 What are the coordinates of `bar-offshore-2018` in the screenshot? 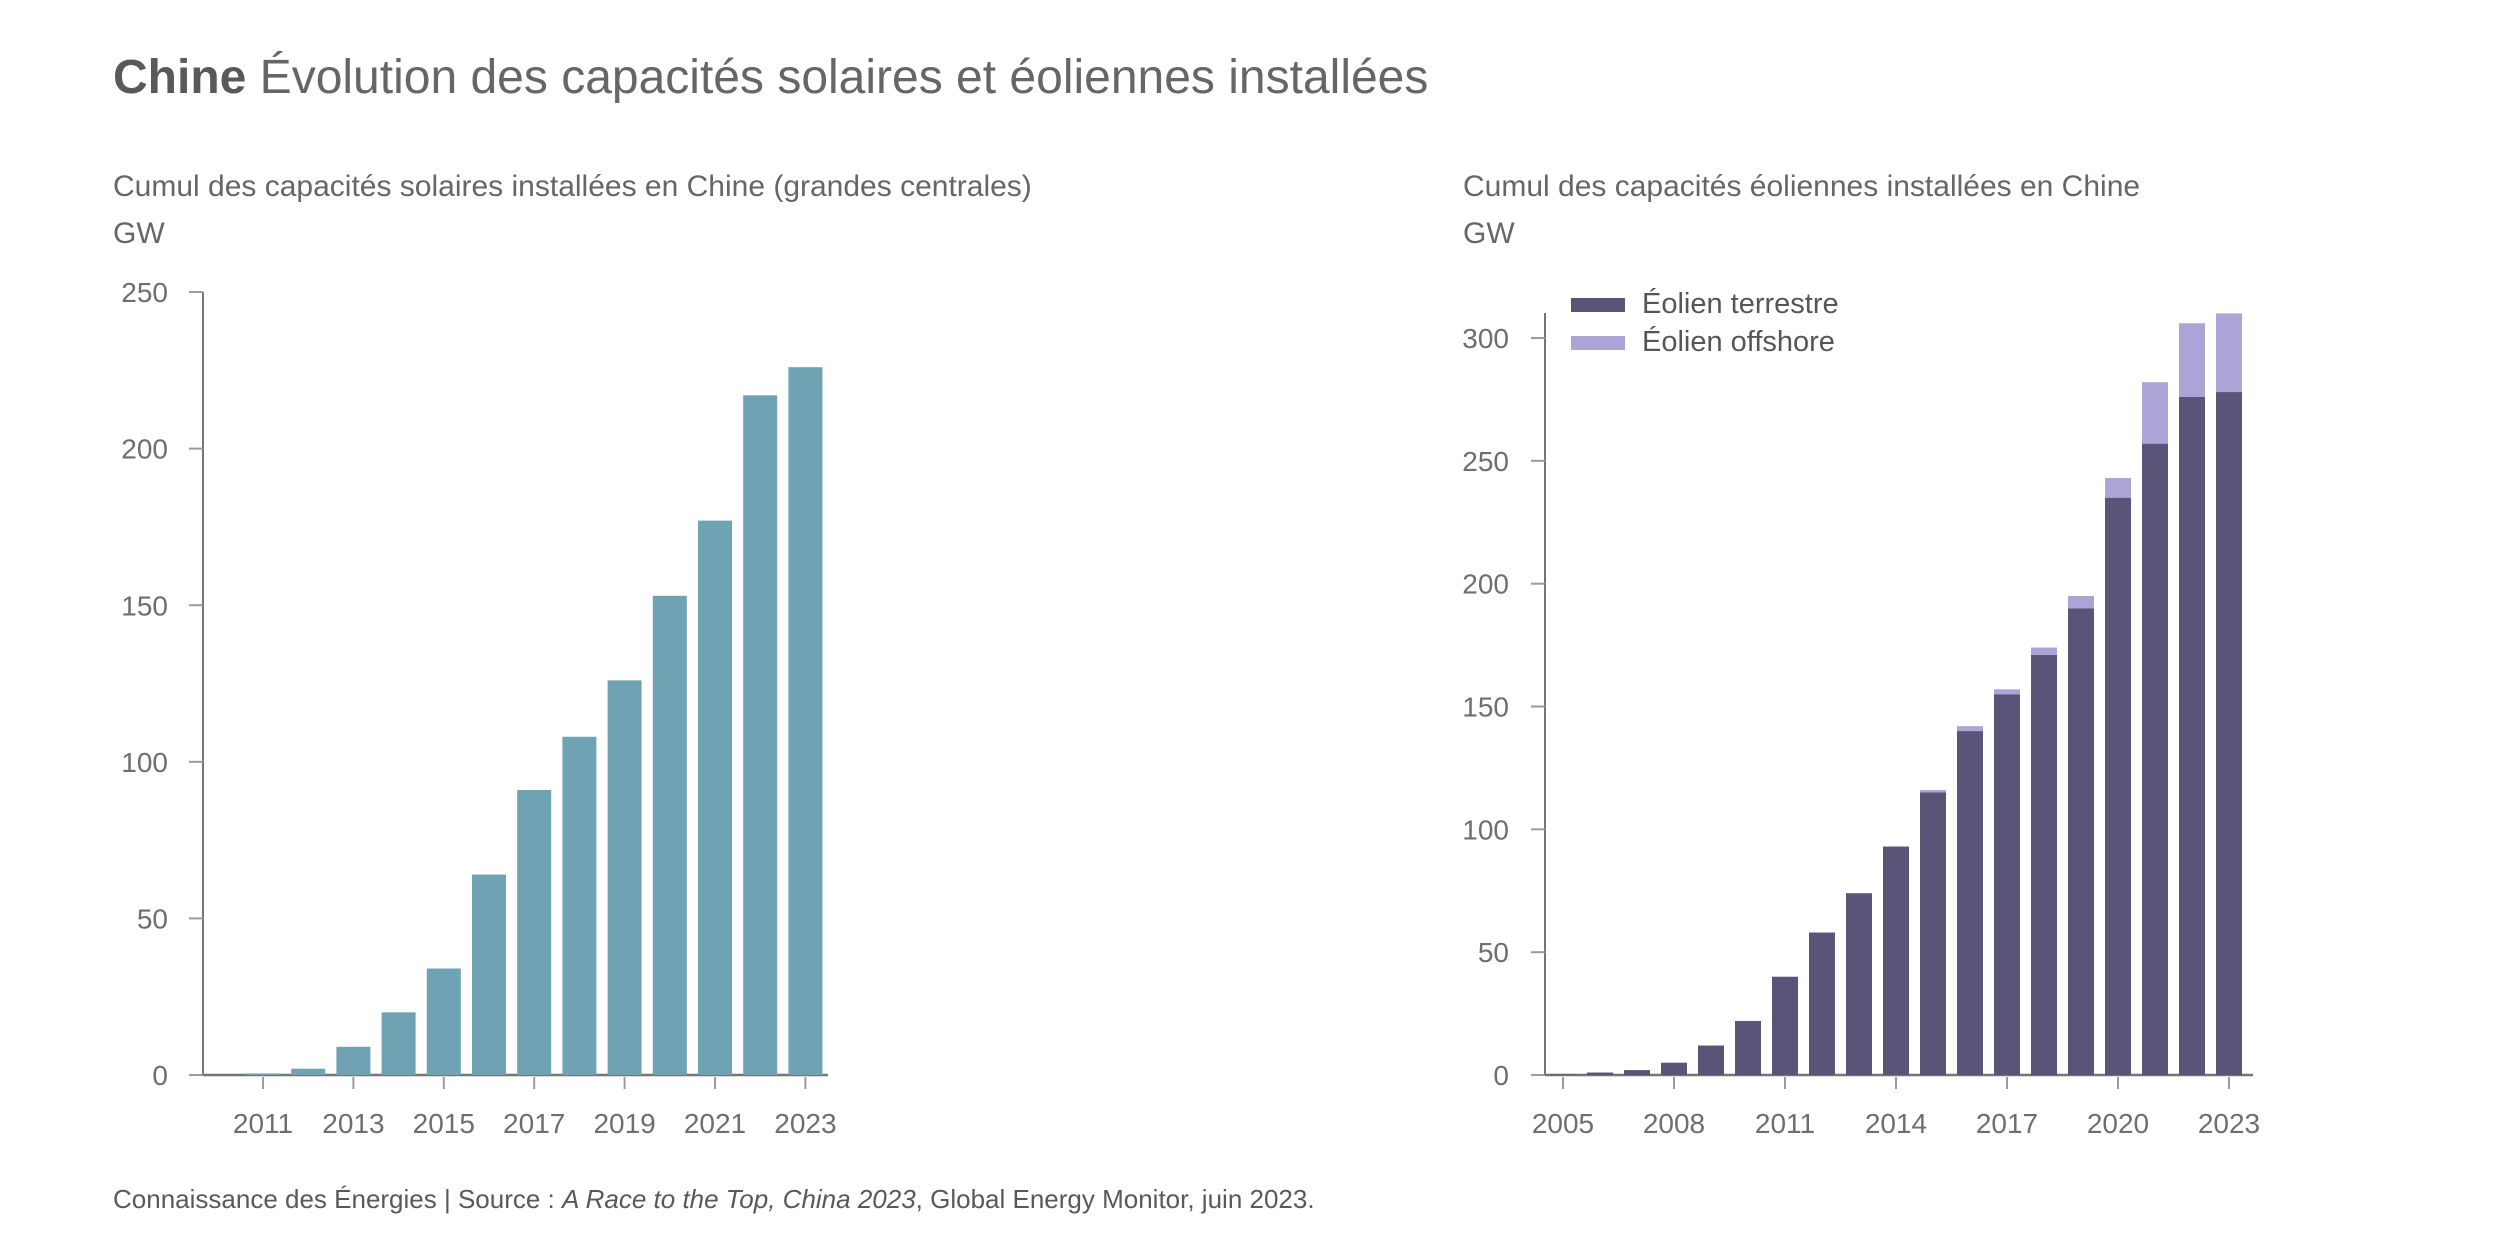 It's located at (2044, 651).